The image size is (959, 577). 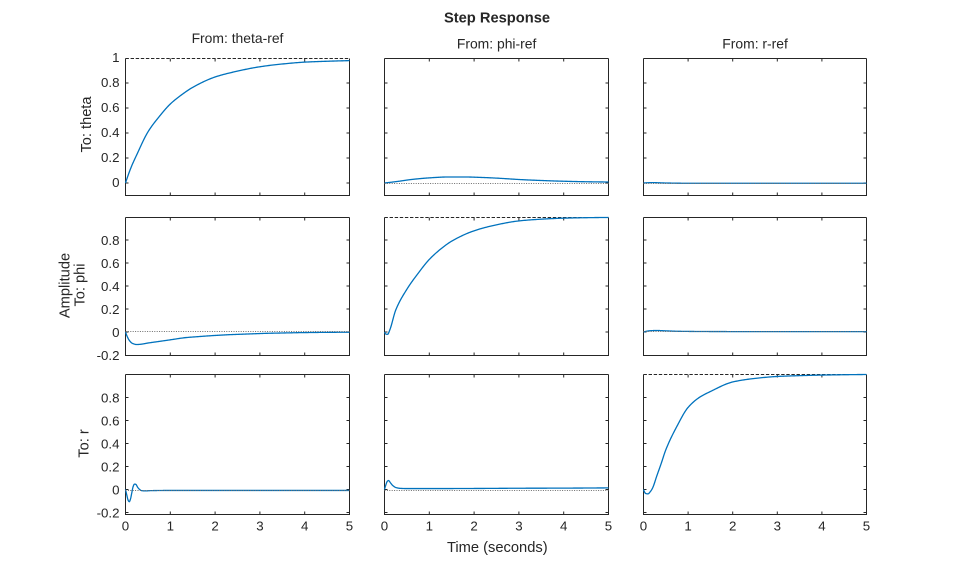 I want to click on svg-text: Time (seconds), so click(x=497, y=548).